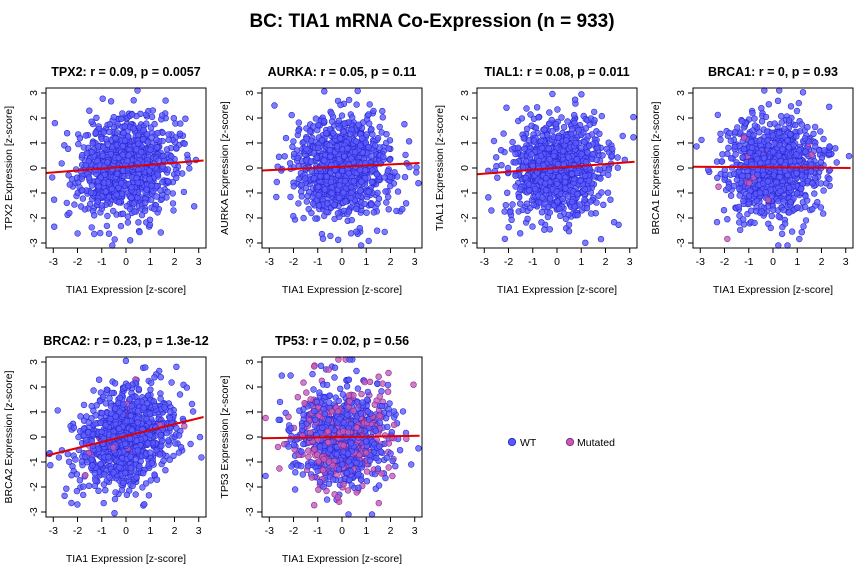 This screenshot has width=864, height=576. Describe the element at coordinates (126, 559) in the screenshot. I see `x-axis-label: TIA1 Expression [z-score]` at that location.